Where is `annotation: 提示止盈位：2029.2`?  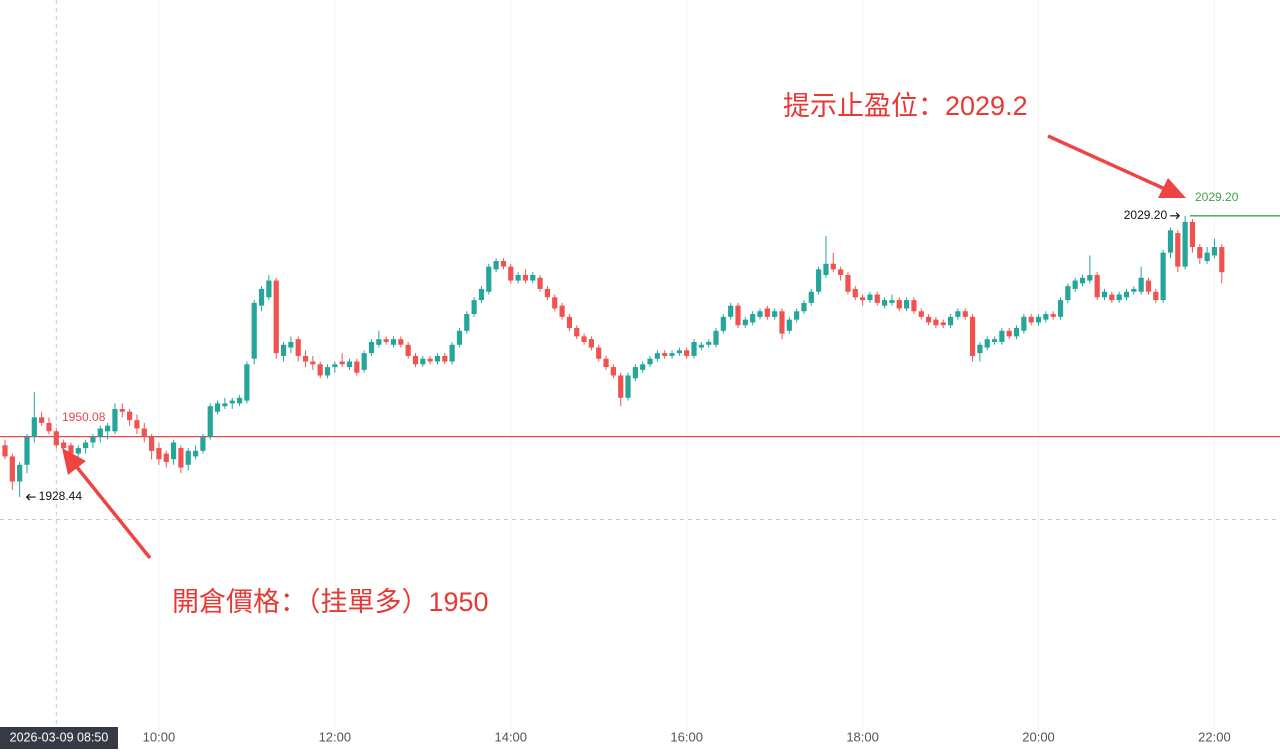
annotation: 提示止盈位：2029.2 is located at coordinates (905, 106).